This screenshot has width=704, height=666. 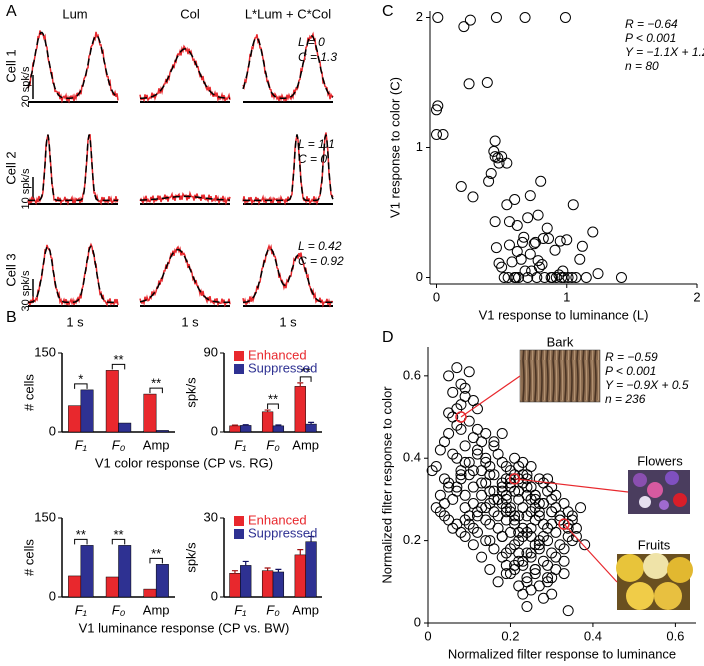 I want to click on fruits-image, so click(x=654, y=581).